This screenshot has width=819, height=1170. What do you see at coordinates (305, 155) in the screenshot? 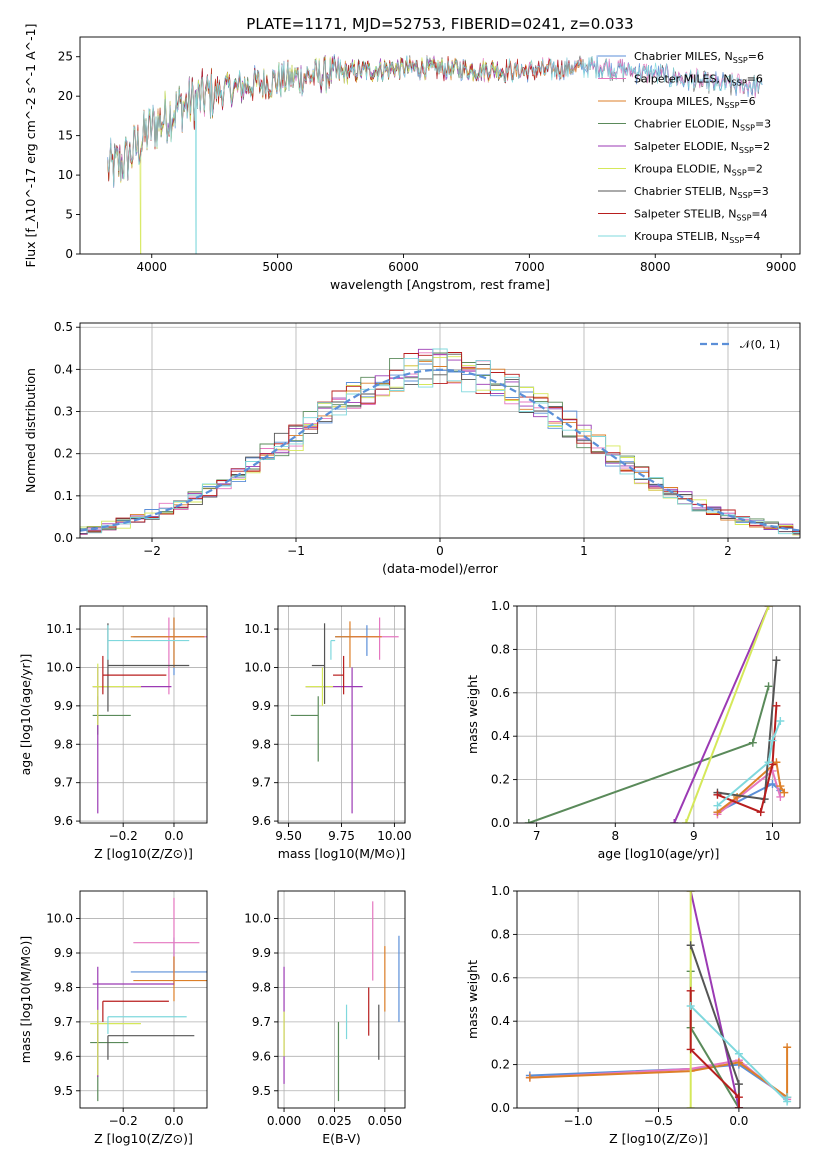
I see `spectrum-series-line` at bounding box center [305, 155].